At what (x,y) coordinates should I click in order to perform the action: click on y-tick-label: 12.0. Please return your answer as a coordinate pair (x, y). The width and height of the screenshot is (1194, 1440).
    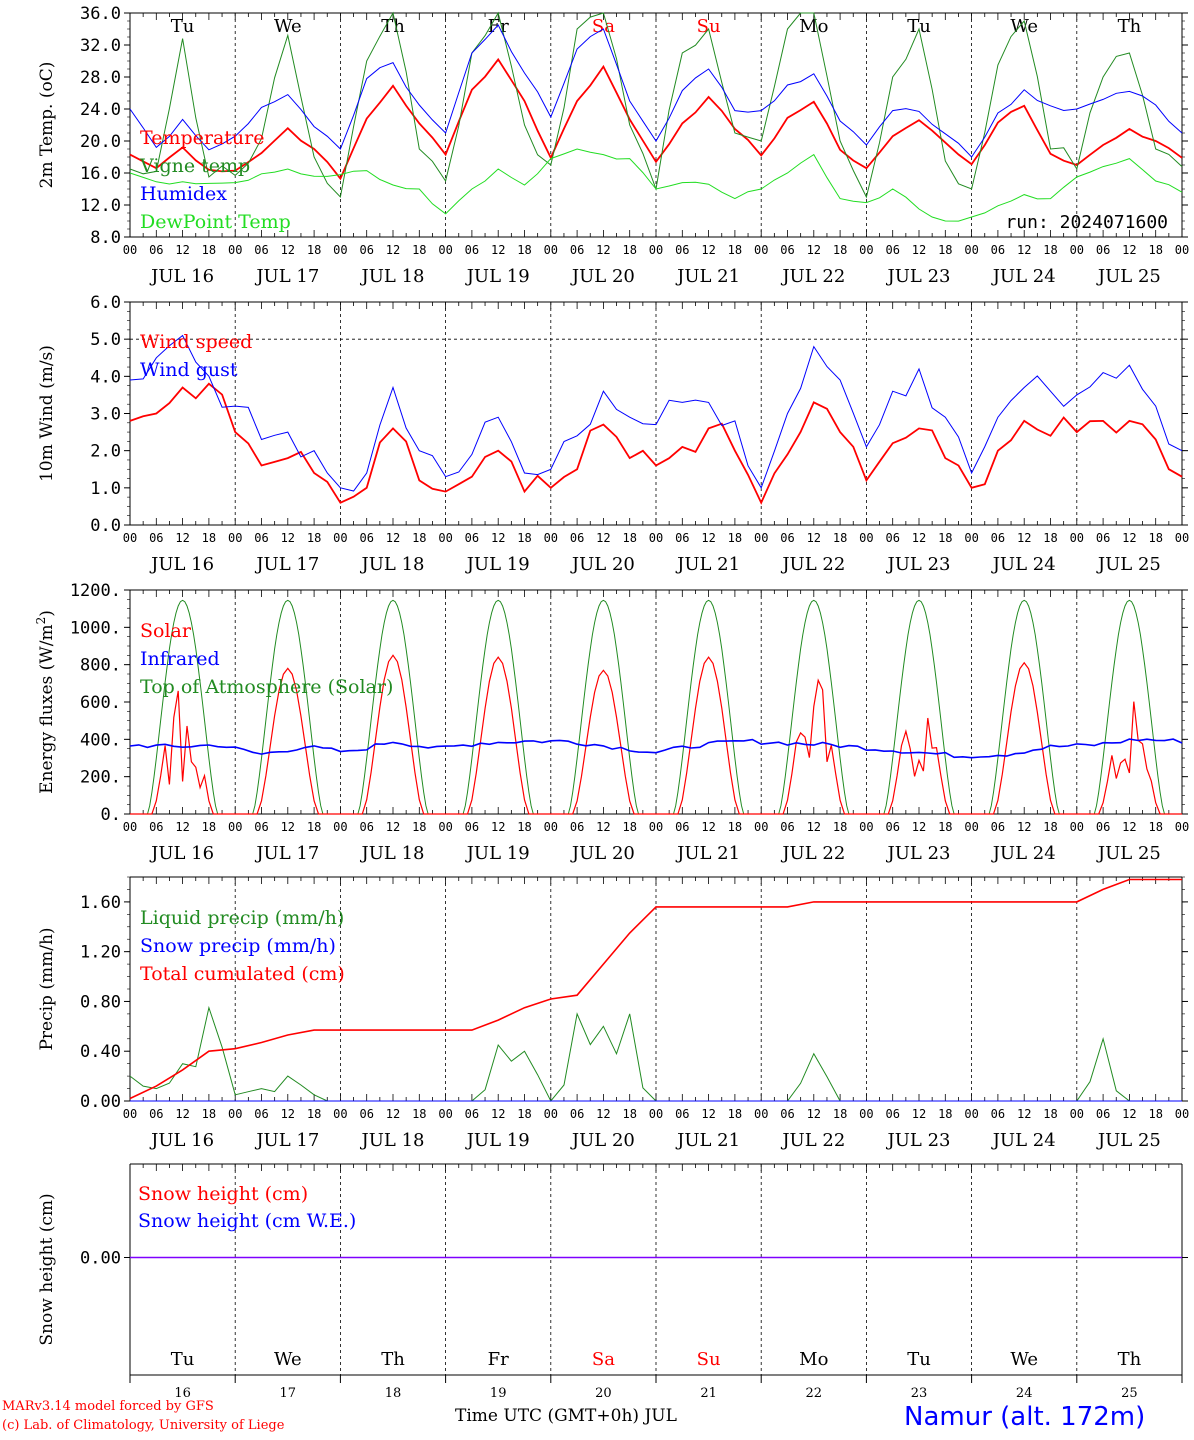
    Looking at the image, I should click on (100, 206).